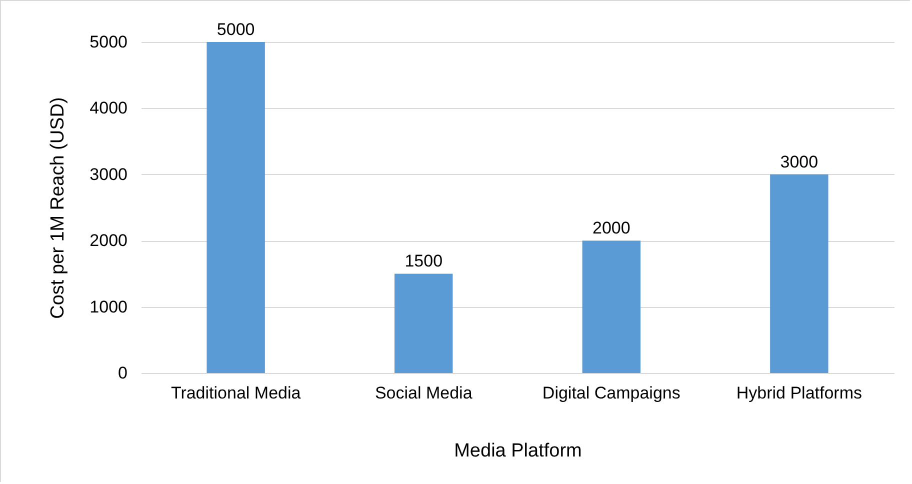 The height and width of the screenshot is (484, 912). What do you see at coordinates (518, 451) in the screenshot?
I see `x-axis-title: Media Platform` at bounding box center [518, 451].